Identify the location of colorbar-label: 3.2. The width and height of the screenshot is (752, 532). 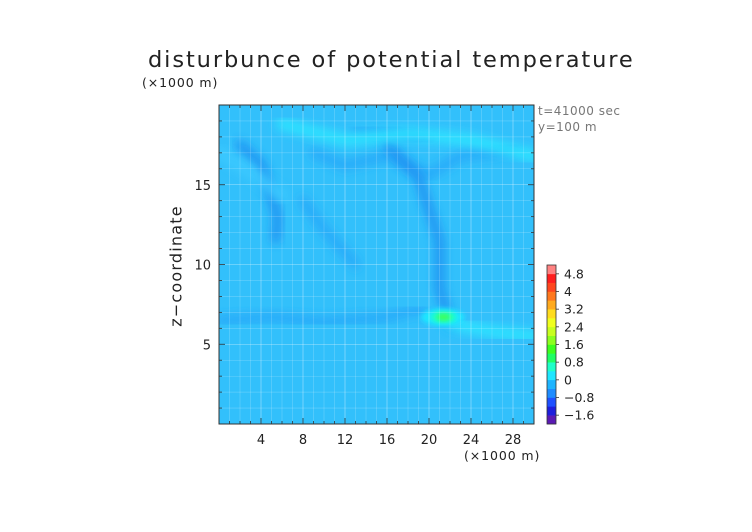
(574, 309).